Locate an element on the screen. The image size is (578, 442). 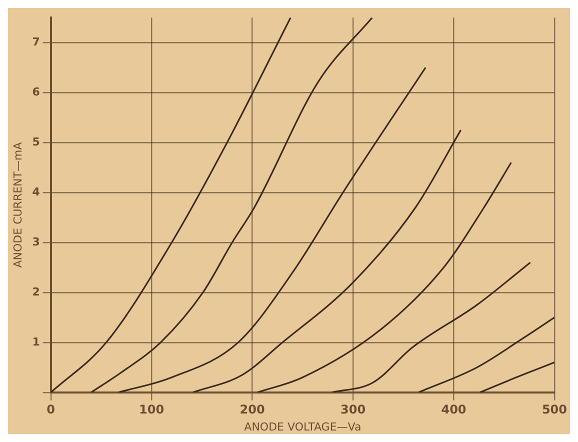
y-tick-label: 2 is located at coordinates (36, 291).